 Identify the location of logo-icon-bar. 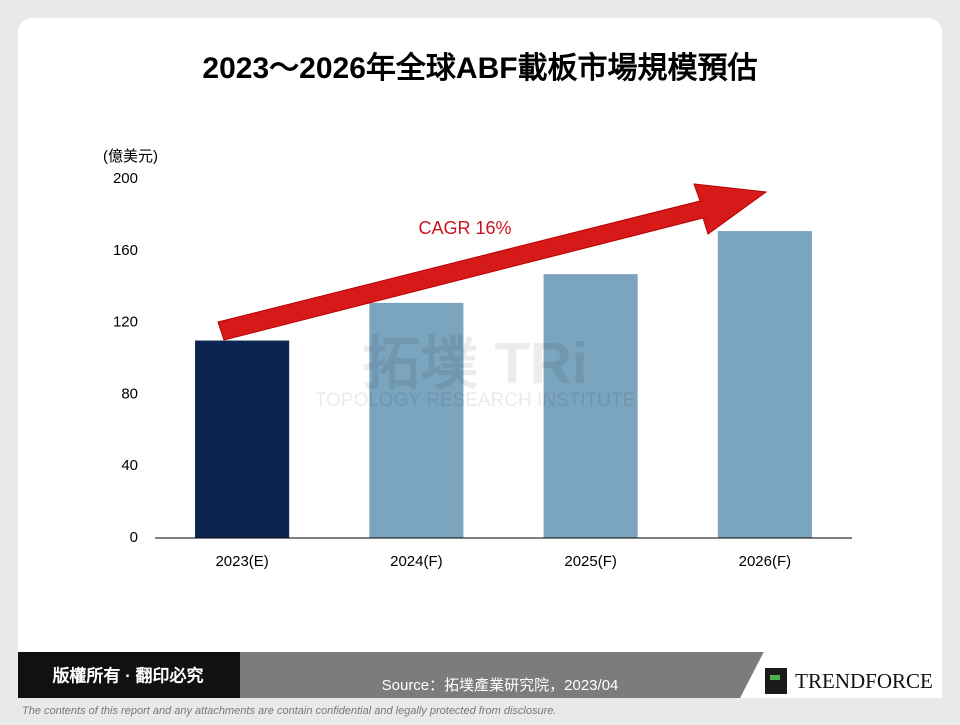
(775, 677).